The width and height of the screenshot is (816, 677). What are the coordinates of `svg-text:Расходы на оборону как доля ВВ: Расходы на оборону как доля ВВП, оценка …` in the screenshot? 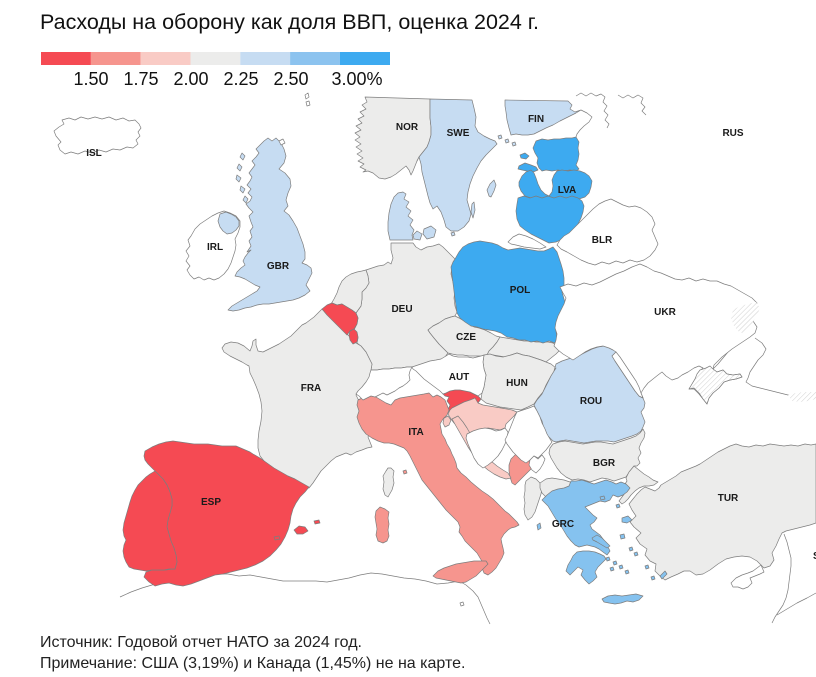 It's located at (289, 22).